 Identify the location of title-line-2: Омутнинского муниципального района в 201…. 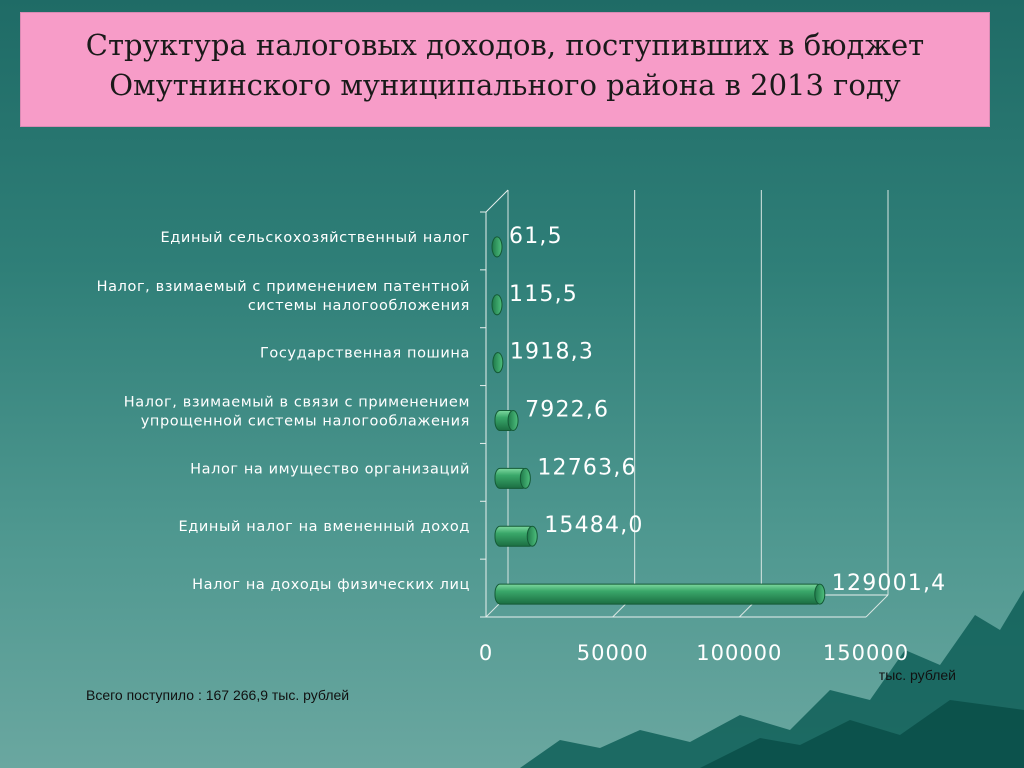
(505, 84).